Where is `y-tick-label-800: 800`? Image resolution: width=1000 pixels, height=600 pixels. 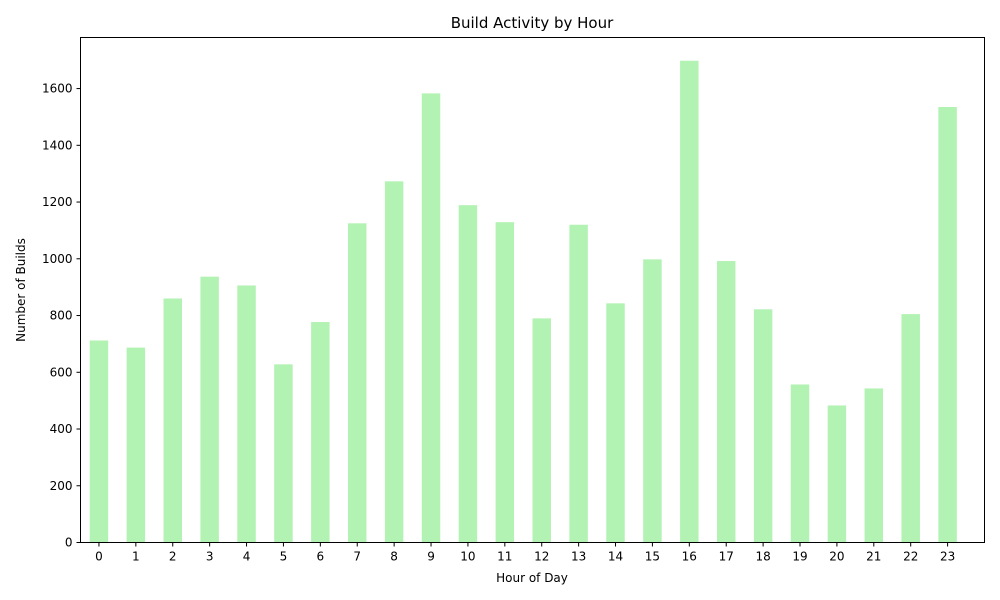
y-tick-label-800: 800 is located at coordinates (61, 316).